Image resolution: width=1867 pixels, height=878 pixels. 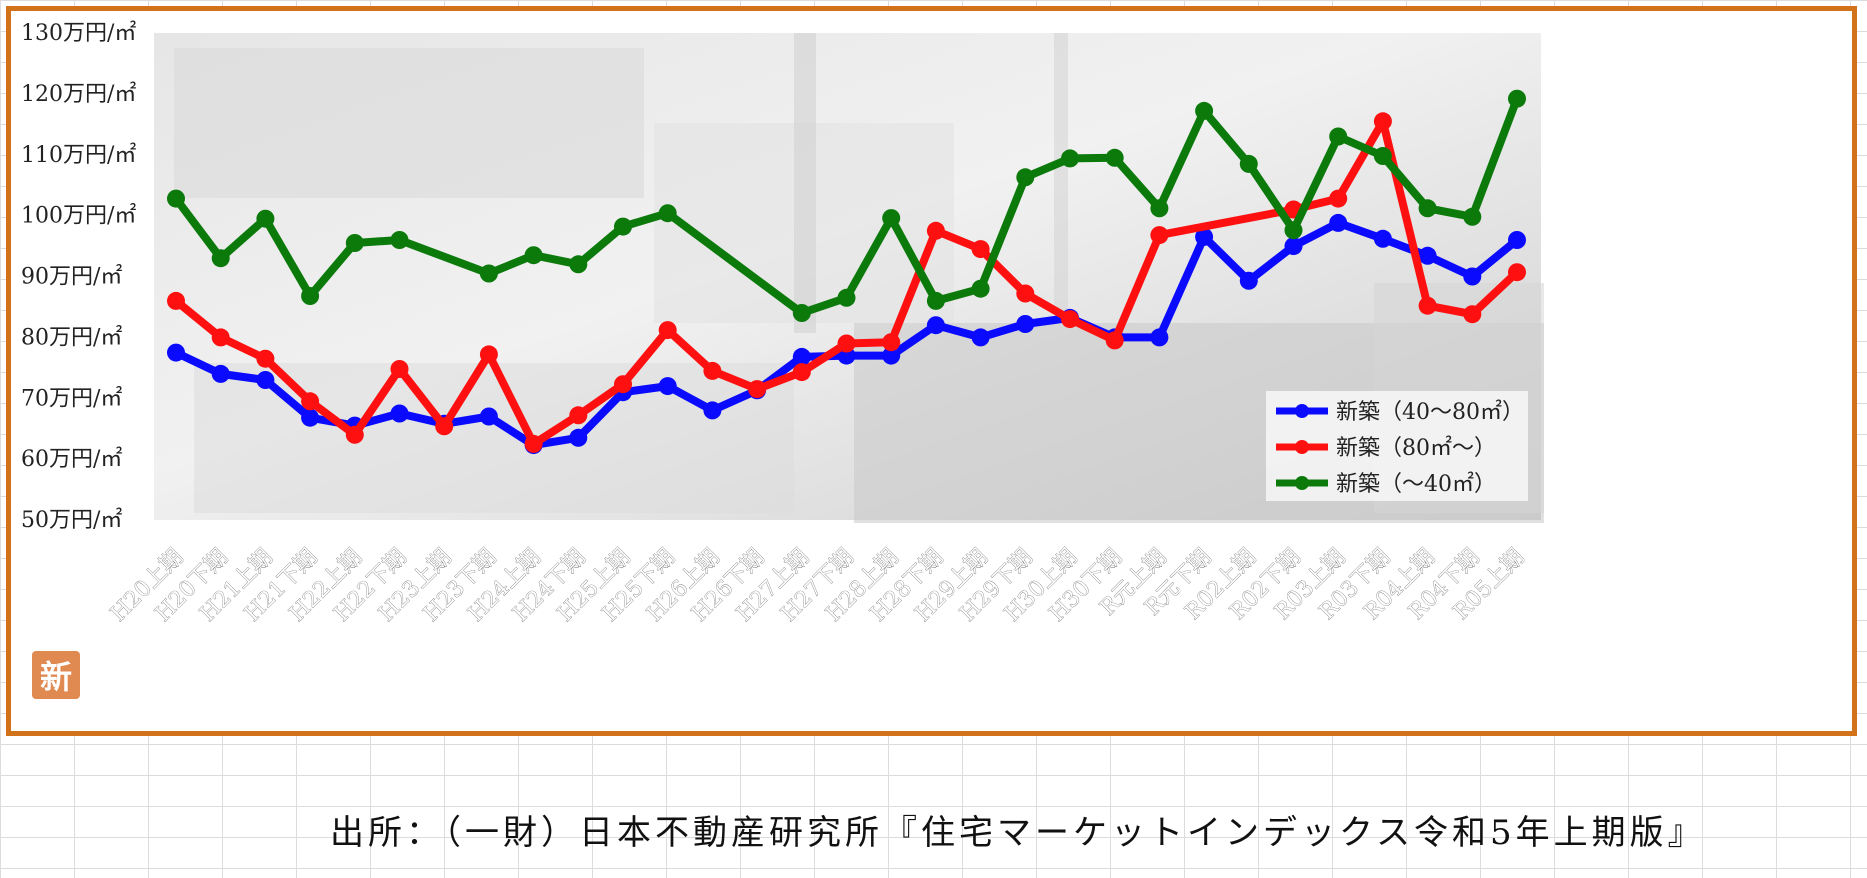 I want to click on y-tick-label: 50万円/㎡, so click(x=71, y=520).